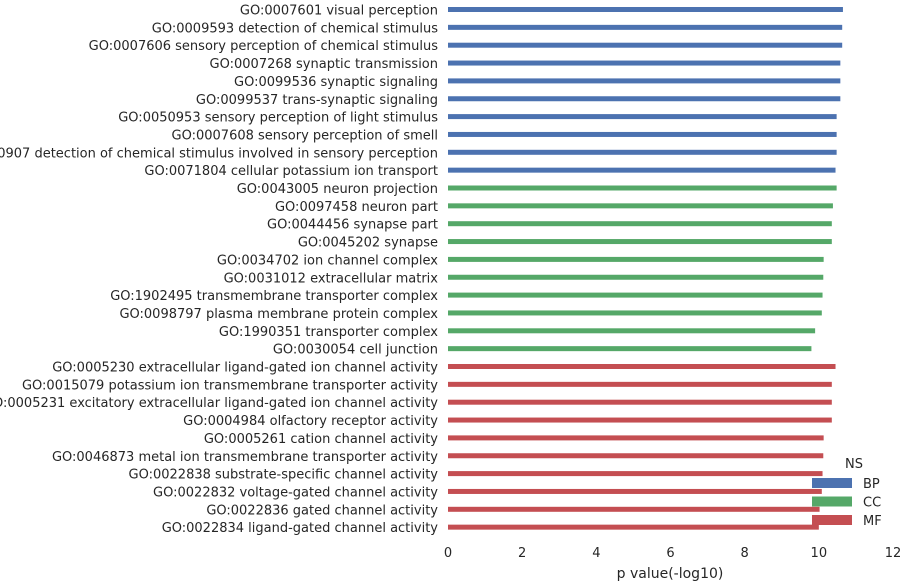  What do you see at coordinates (819, 553) in the screenshot?
I see `x-tick-label-10: 10` at bounding box center [819, 553].